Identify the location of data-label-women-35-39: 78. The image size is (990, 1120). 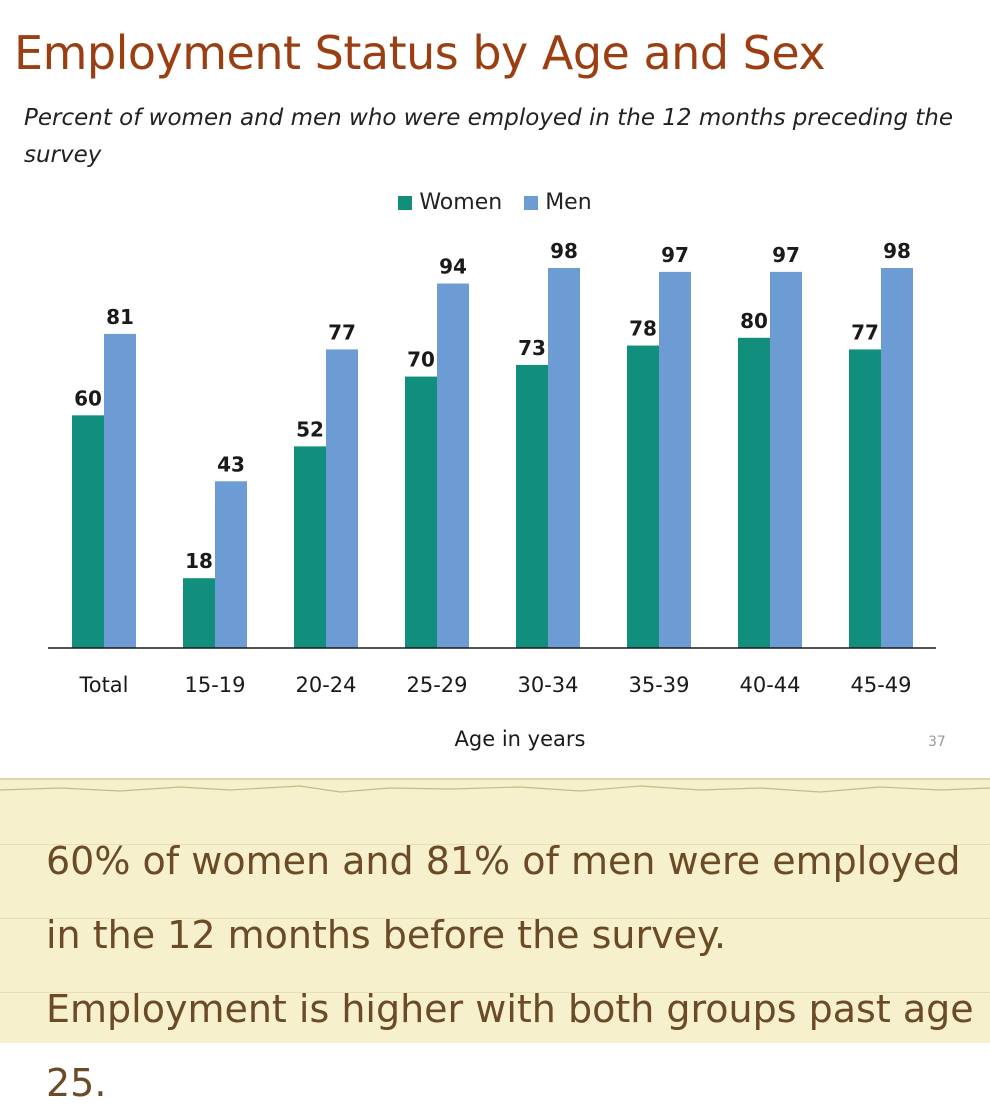
(643, 329).